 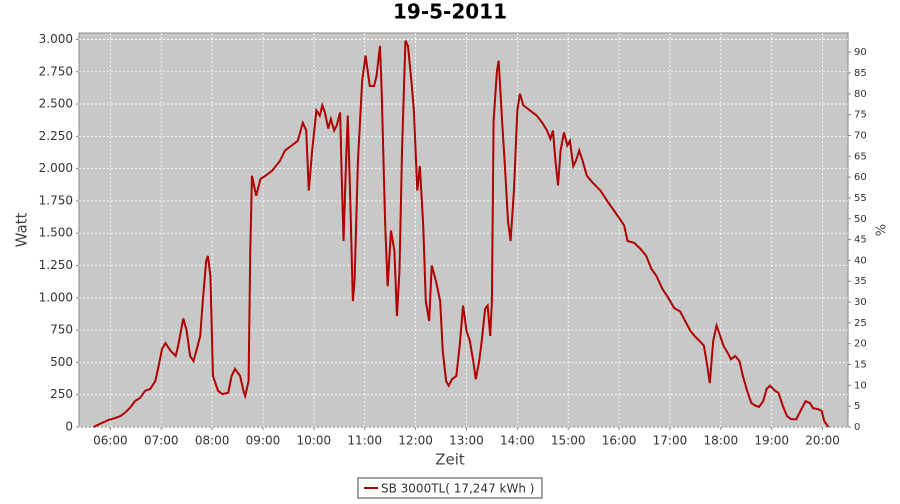 What do you see at coordinates (457, 489) in the screenshot?
I see `legend-label: SB 3000TL( 17,247 kWh )` at bounding box center [457, 489].